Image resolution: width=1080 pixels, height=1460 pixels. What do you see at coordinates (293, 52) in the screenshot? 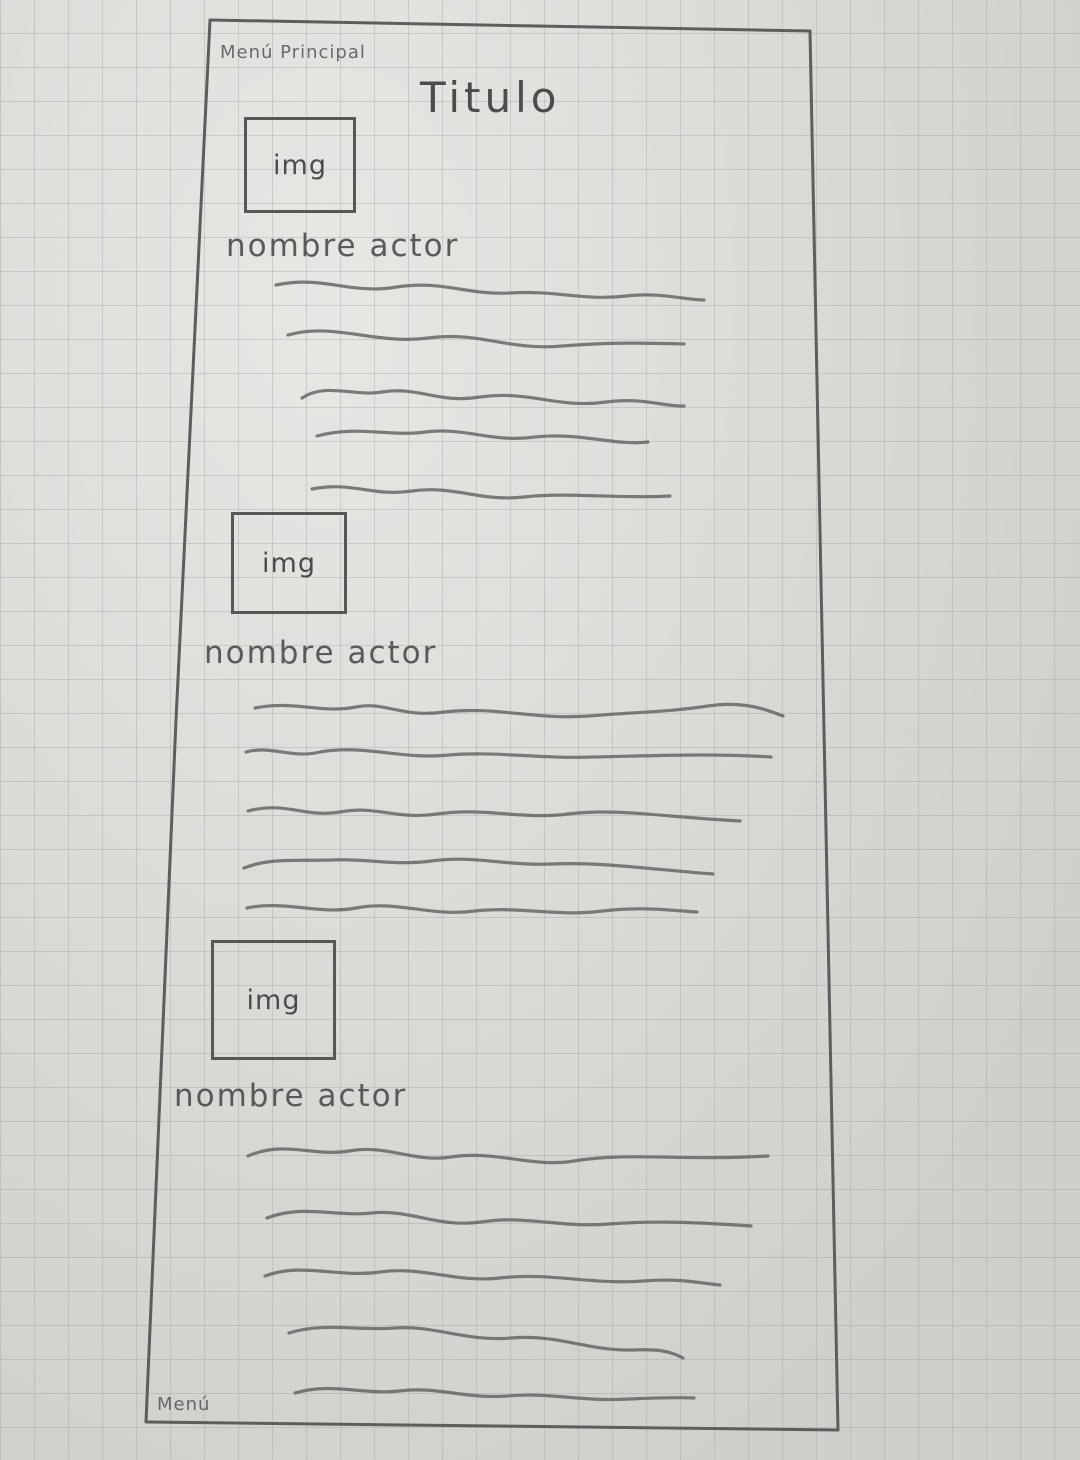
I see `main-menu-label: Menú Principal` at bounding box center [293, 52].